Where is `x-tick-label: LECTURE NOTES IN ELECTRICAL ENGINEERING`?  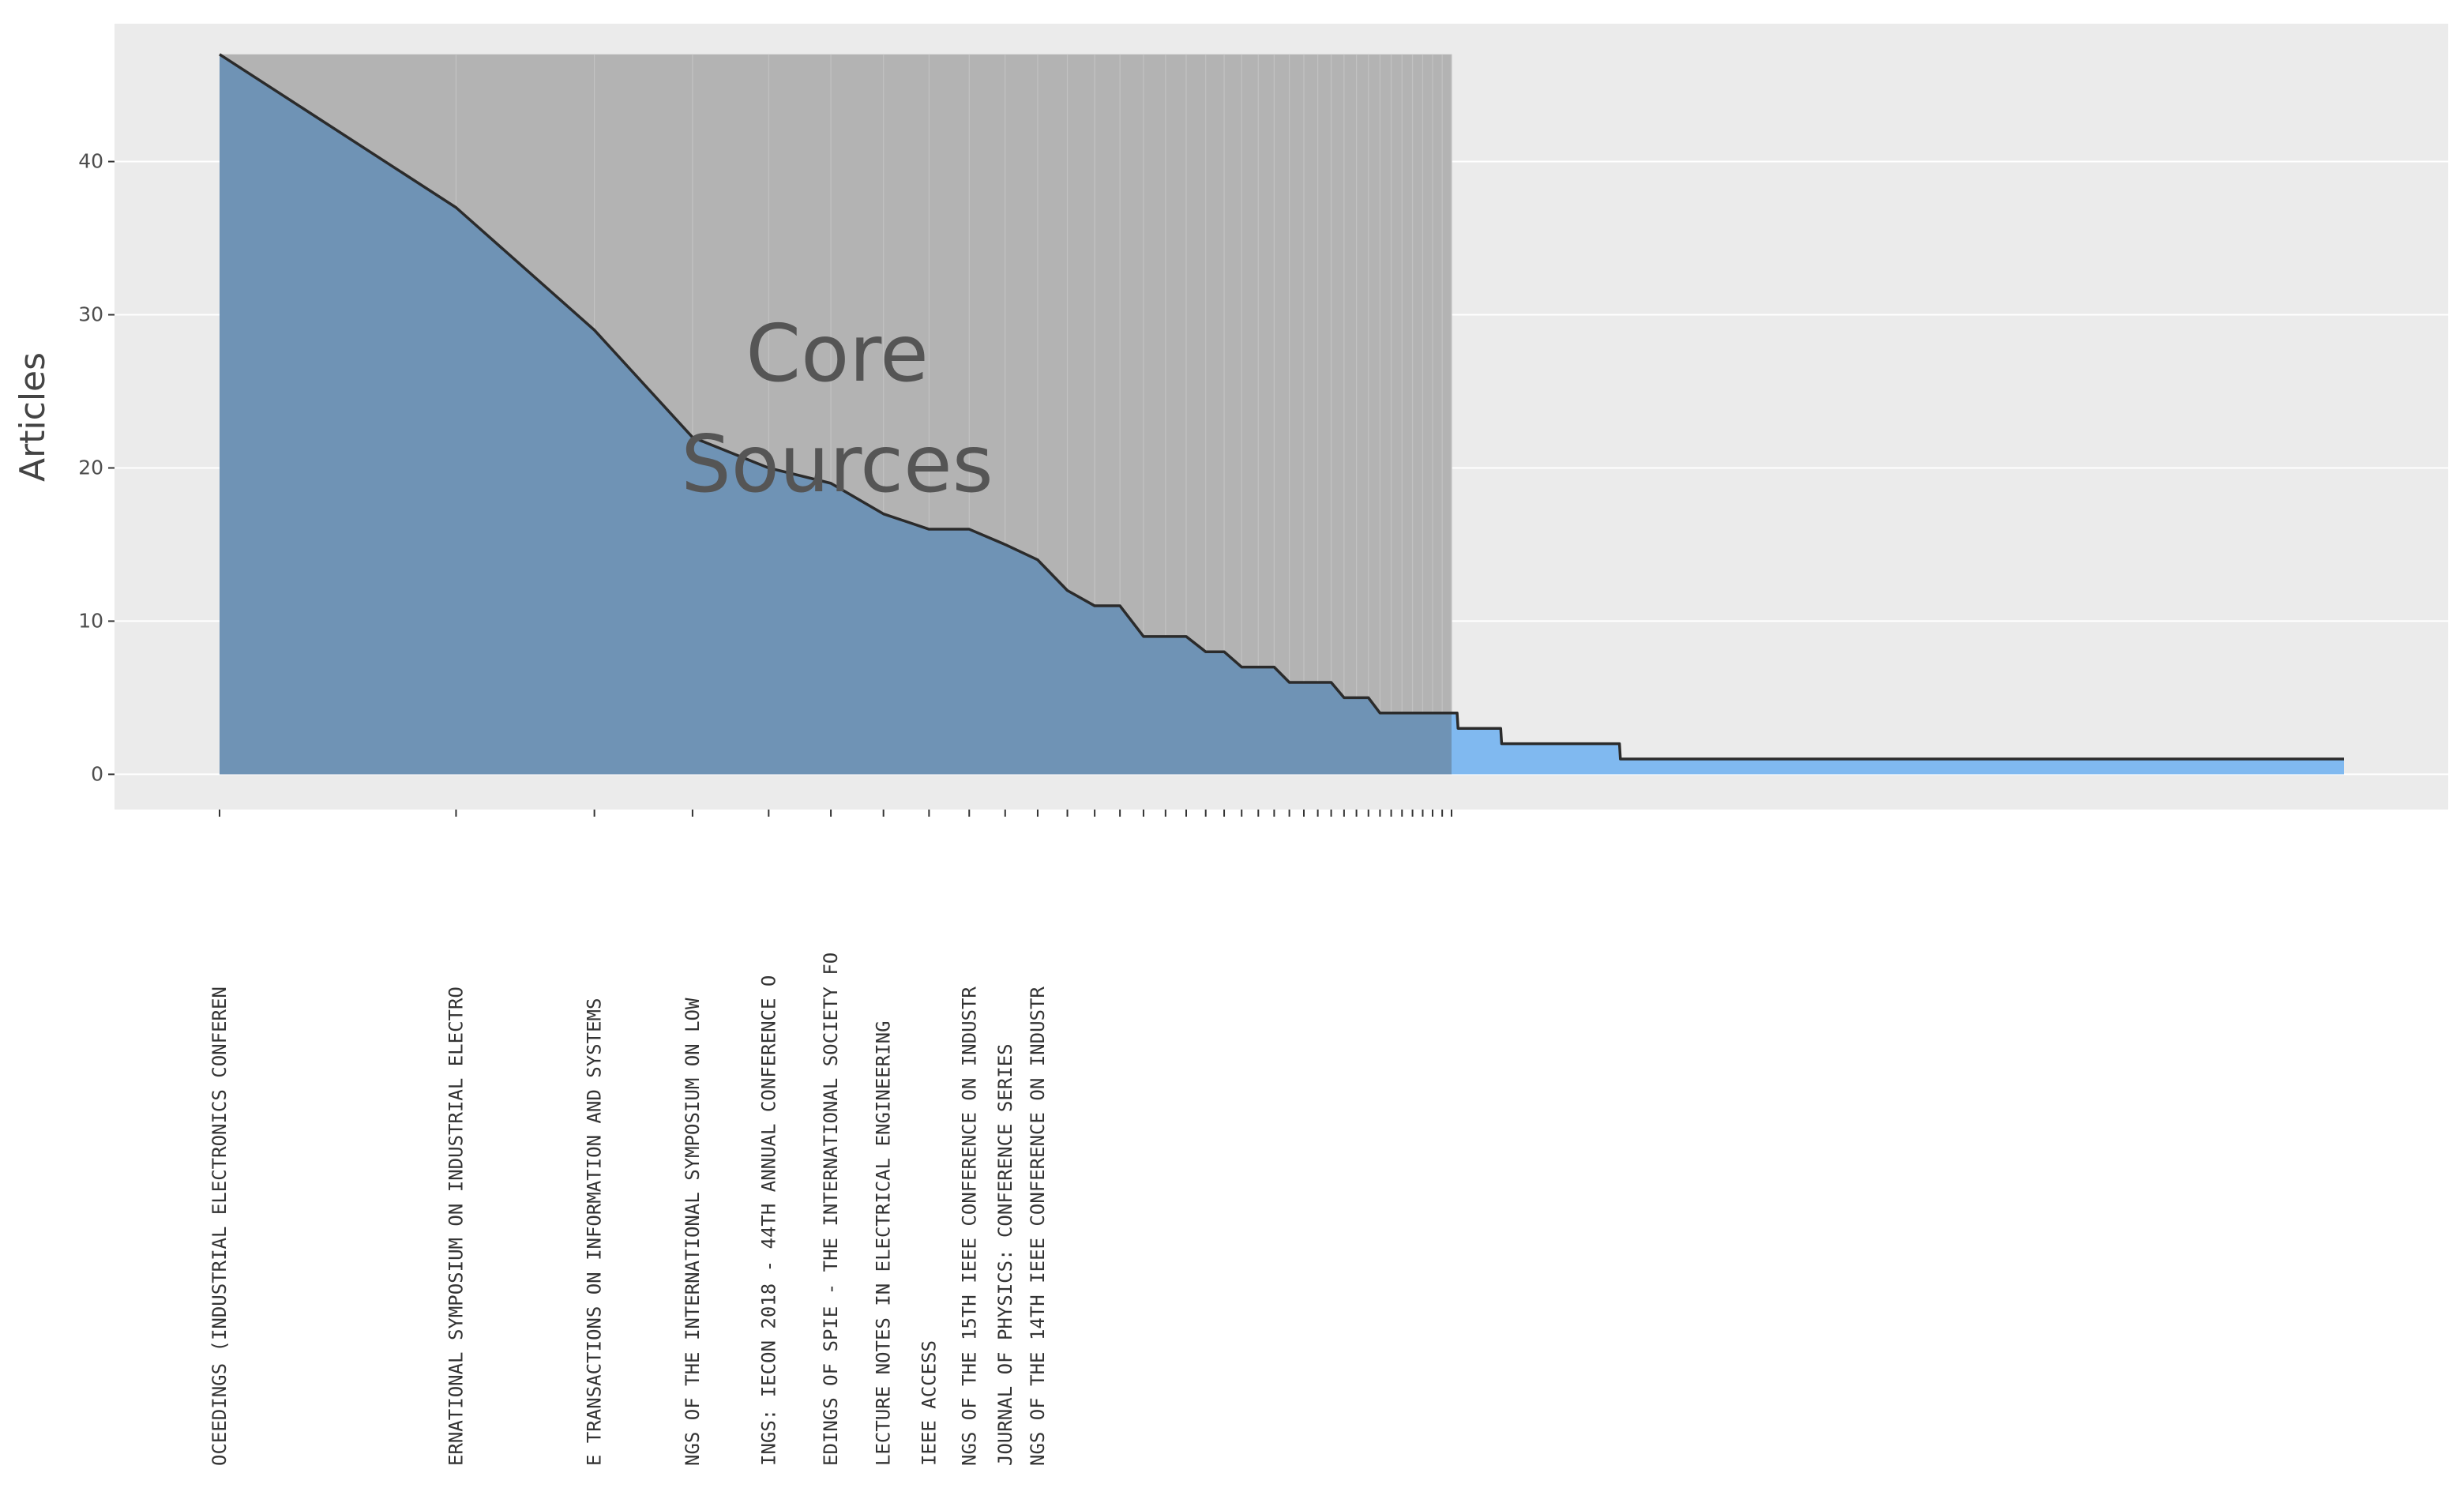 x-tick-label: LECTURE NOTES IN ELECTRICAL ENGINEERING is located at coordinates (884, 1243).